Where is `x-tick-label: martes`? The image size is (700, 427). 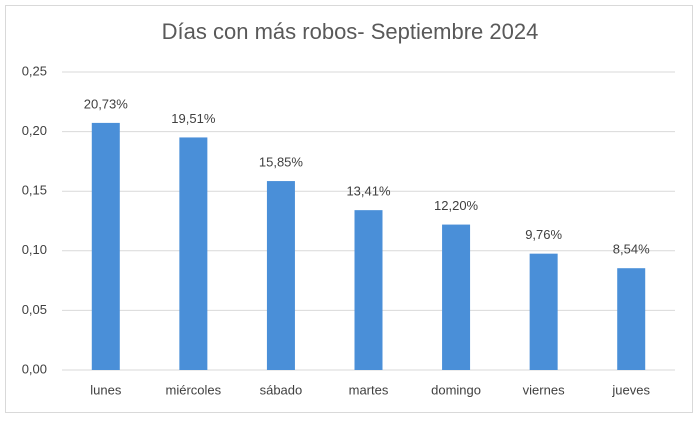
x-tick-label: martes is located at coordinates (369, 389).